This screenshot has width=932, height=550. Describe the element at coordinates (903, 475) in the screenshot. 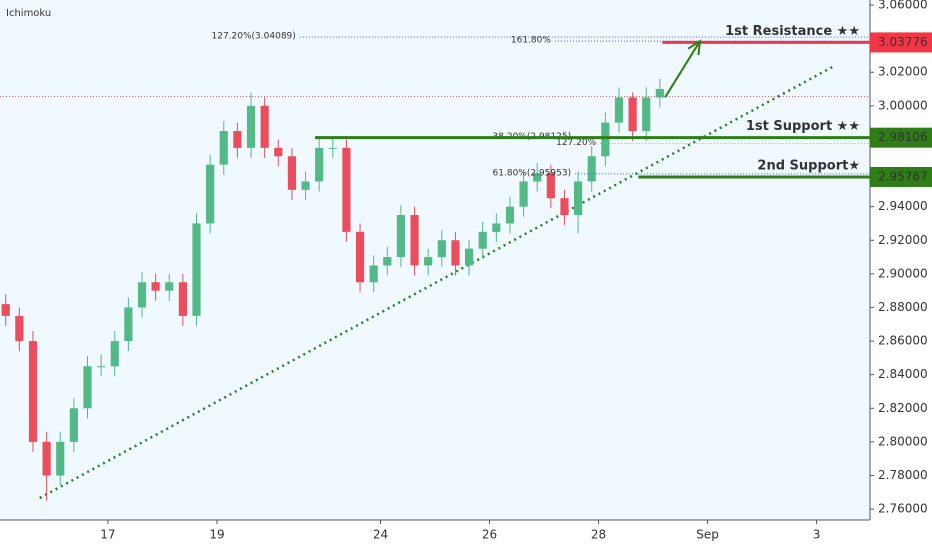

I see `y-tick-label: 2.78000` at that location.